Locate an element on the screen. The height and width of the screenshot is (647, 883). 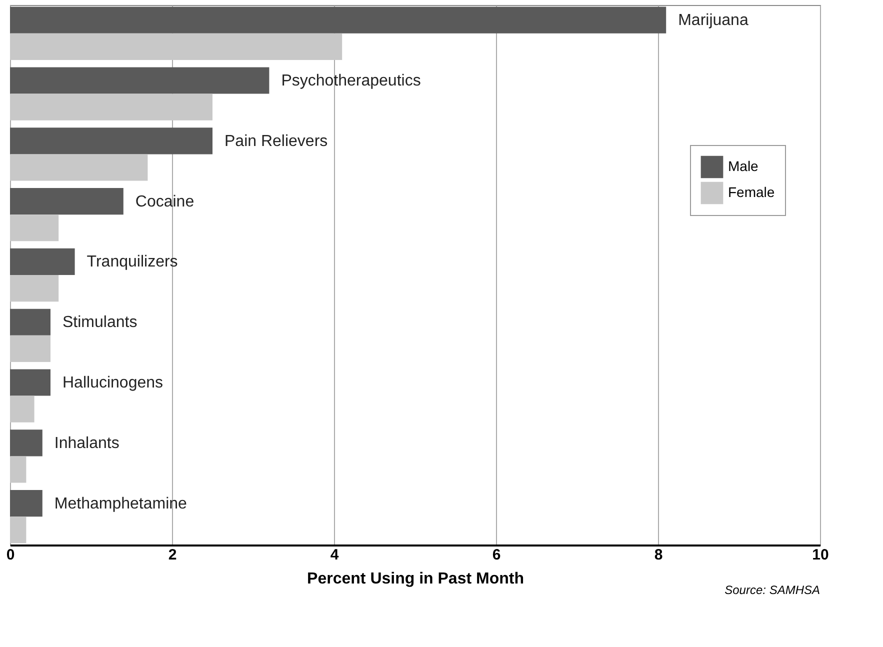
source-note: Source: SAMHSA is located at coordinates (772, 590).